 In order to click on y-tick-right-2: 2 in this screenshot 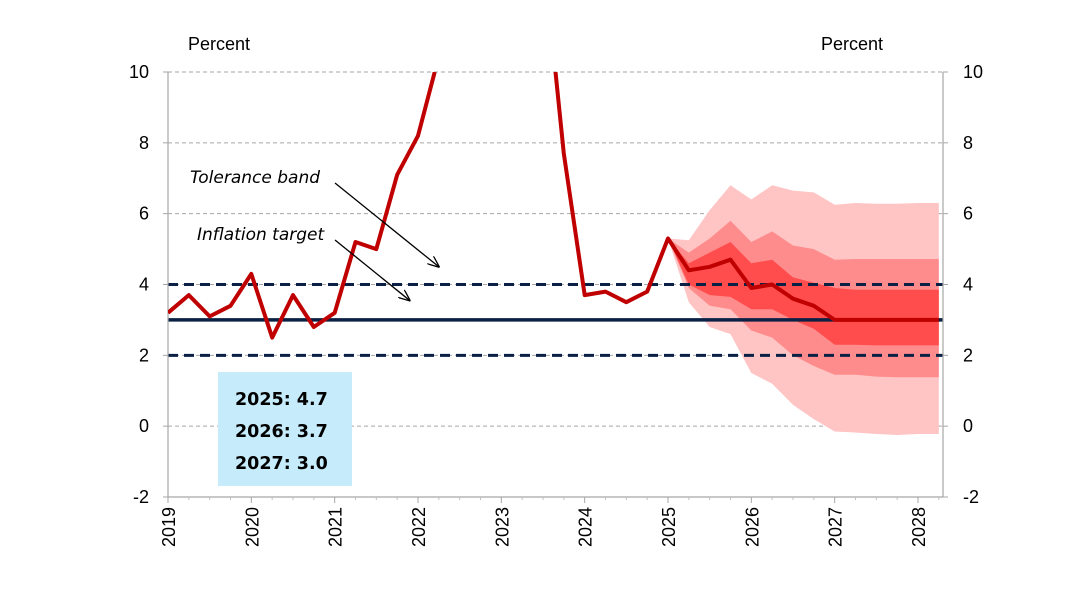, I will do `click(968, 355)`.